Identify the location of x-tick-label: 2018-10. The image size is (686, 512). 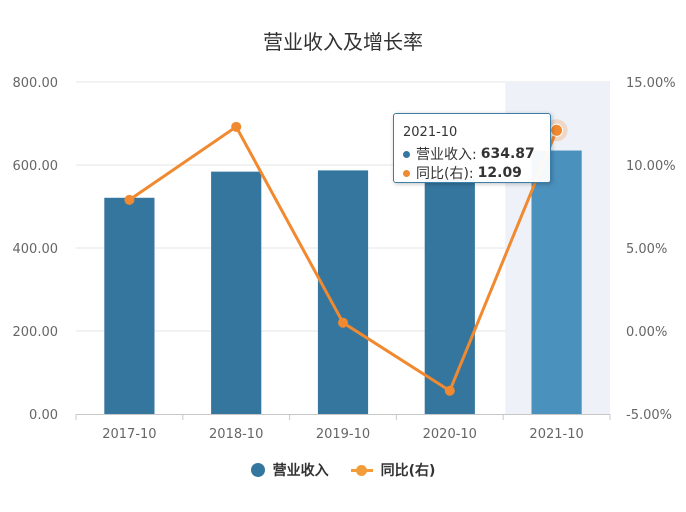
(236, 434).